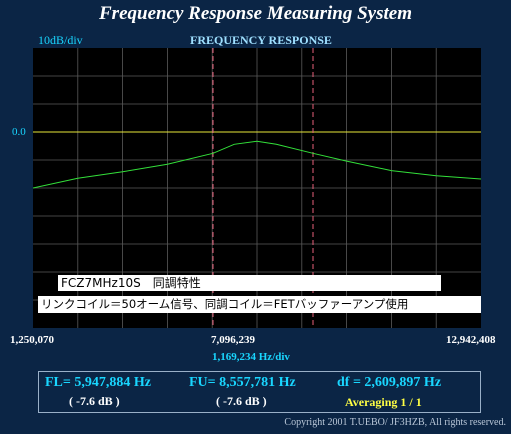  What do you see at coordinates (60, 40) in the screenshot?
I see `scale-label: 10dB/div` at bounding box center [60, 40].